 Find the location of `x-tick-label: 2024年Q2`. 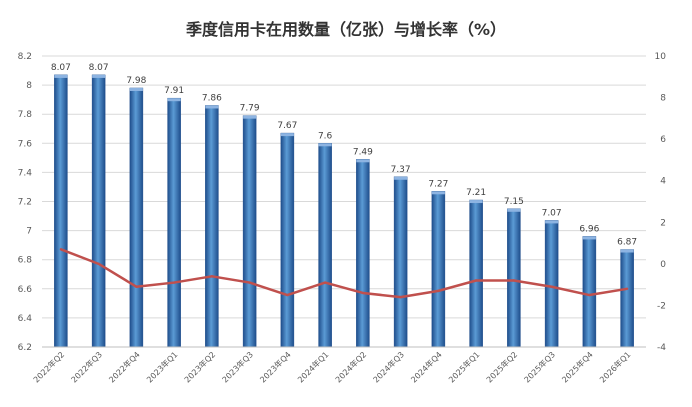

x-tick-label: 2024年Q2 is located at coordinates (350, 366).